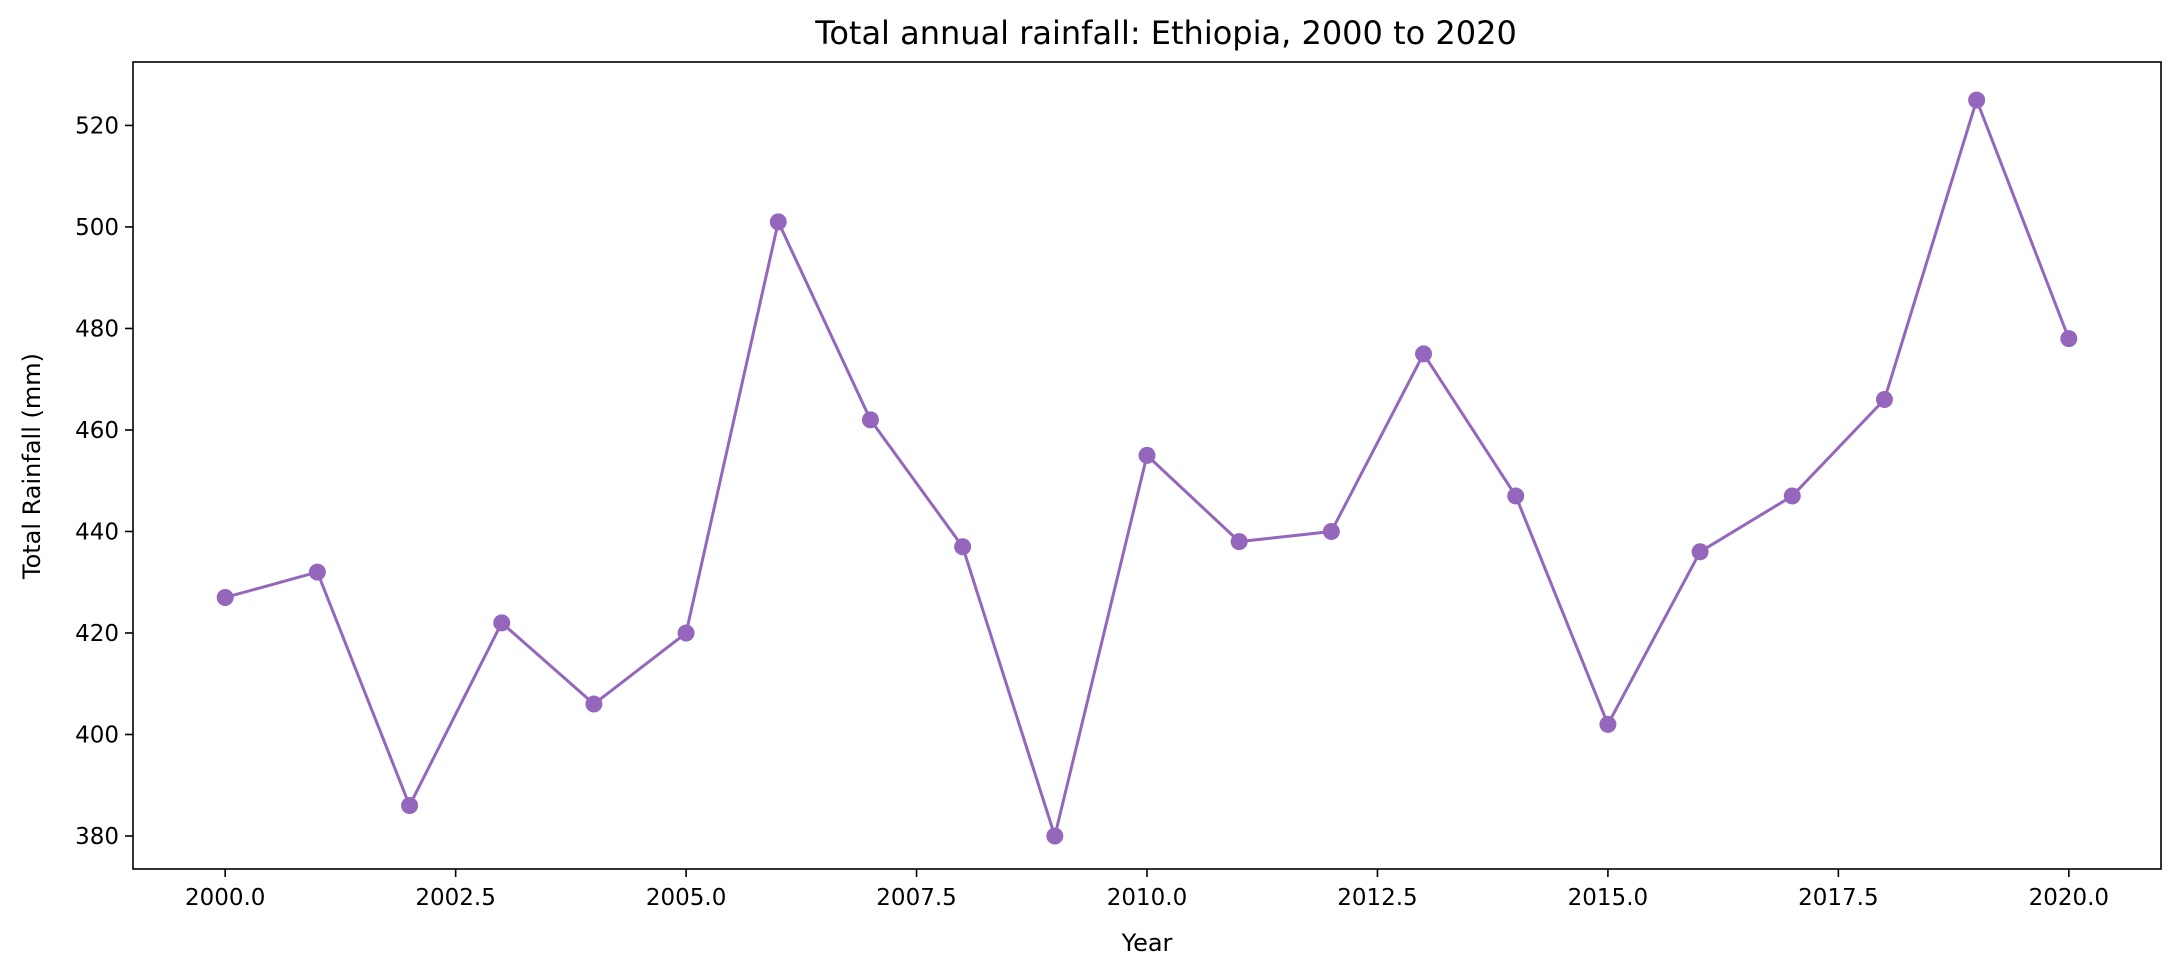 This screenshot has height=978, width=2180. What do you see at coordinates (1147, 898) in the screenshot?
I see `x-tick-label: 2010.0` at bounding box center [1147, 898].